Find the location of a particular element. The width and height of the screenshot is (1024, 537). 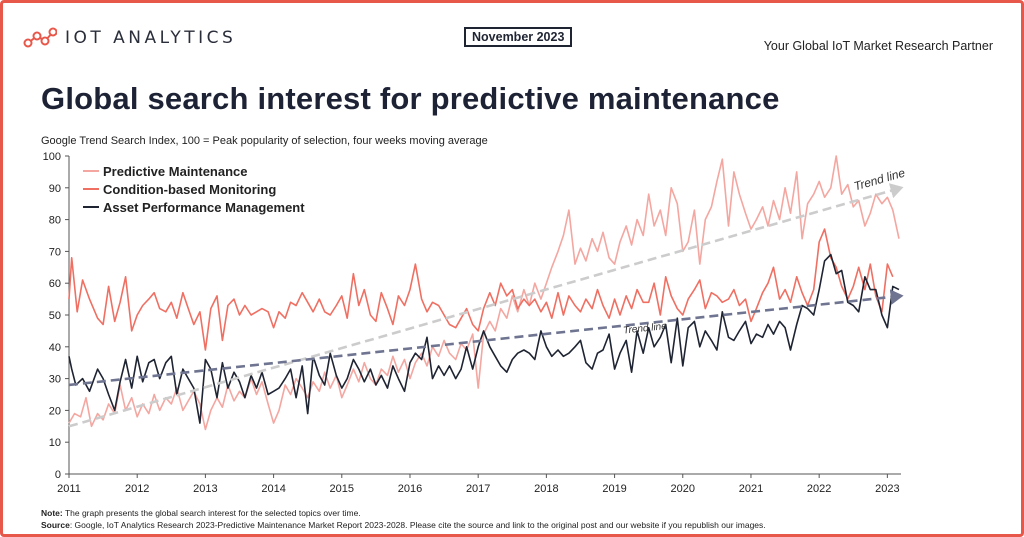

y-tick-label: 90 is located at coordinates (55, 189).